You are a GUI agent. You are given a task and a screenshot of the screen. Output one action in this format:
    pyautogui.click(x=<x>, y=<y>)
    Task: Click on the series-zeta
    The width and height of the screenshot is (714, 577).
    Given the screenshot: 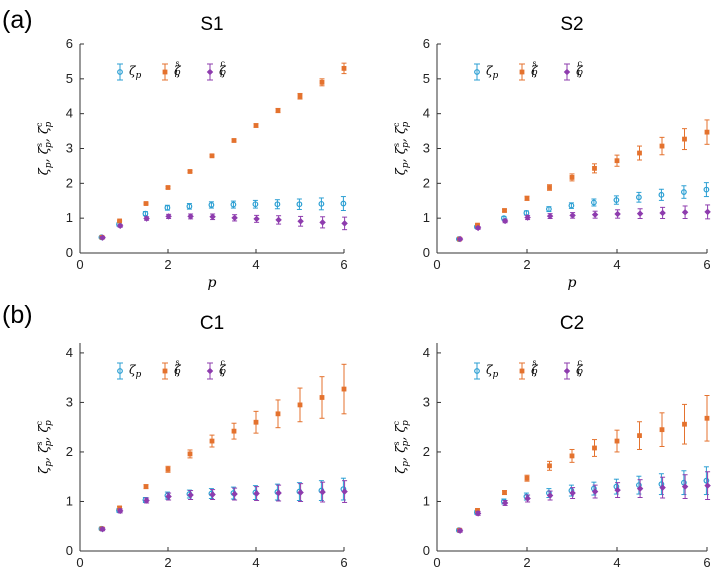 What is the action you would take?
    pyautogui.click(x=583, y=500)
    